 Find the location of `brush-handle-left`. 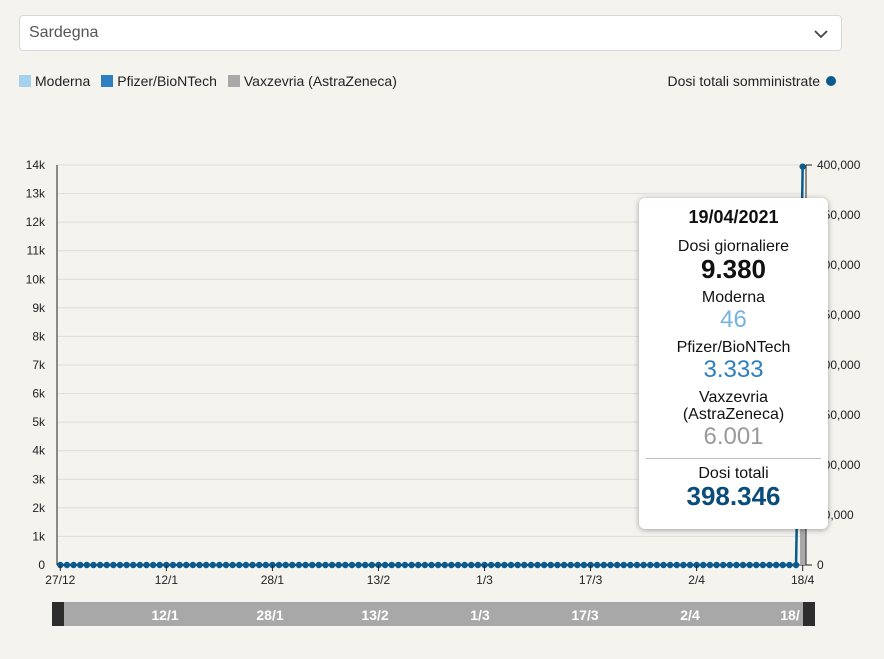

brush-handle-left is located at coordinates (58, 614).